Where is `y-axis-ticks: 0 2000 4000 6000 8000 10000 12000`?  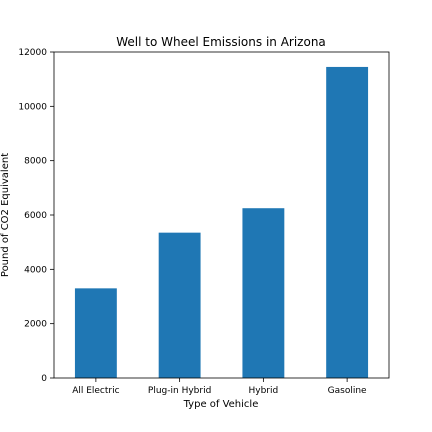
y-axis-ticks: 0 2000 4000 6000 8000 10000 12000 is located at coordinates (36, 216).